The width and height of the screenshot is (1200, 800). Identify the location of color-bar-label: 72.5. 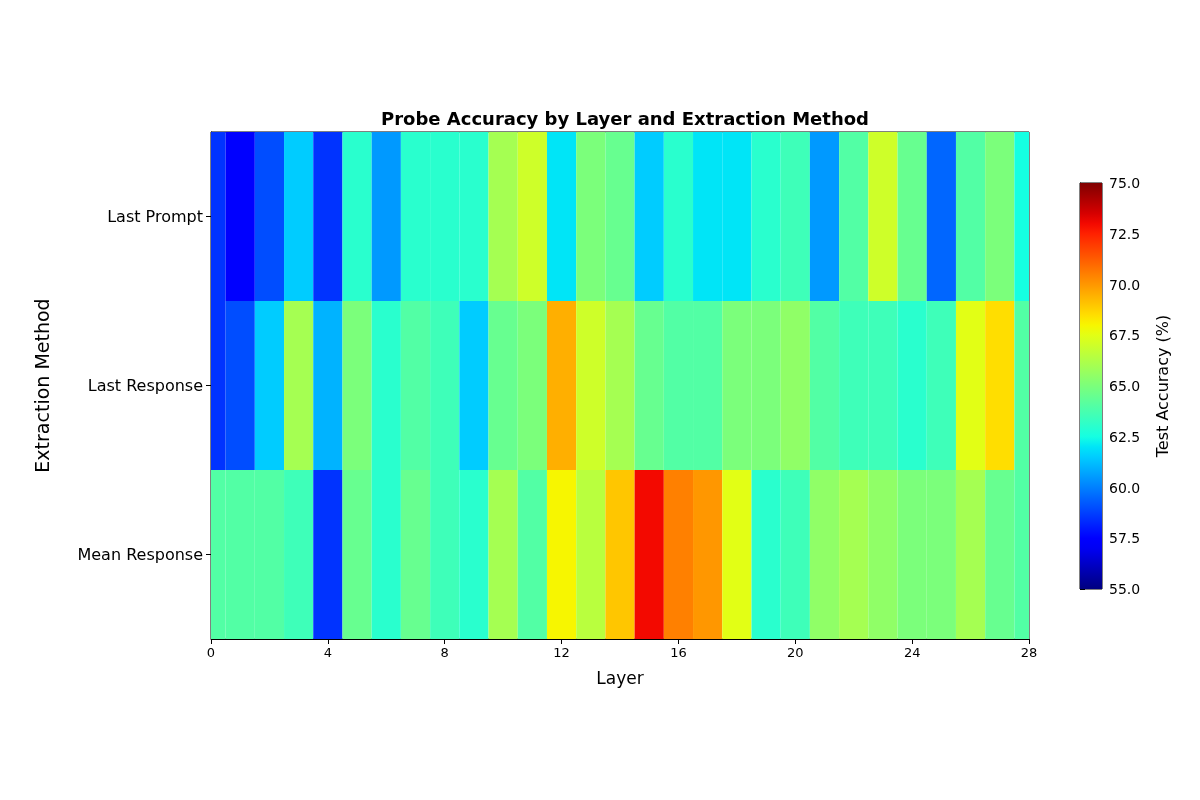
(1125, 233).